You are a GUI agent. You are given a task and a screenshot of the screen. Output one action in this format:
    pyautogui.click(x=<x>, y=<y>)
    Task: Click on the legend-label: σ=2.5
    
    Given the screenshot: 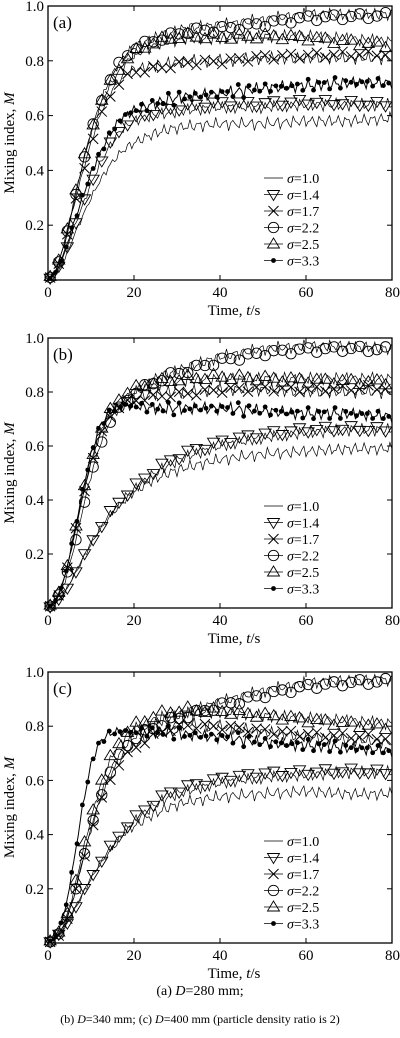 What is the action you would take?
    pyautogui.click(x=303, y=245)
    